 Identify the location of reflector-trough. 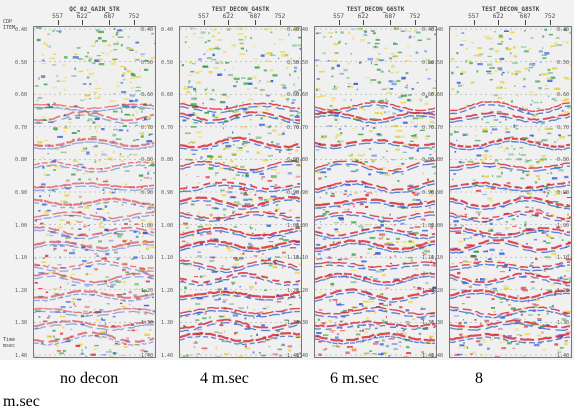
(375, 327).